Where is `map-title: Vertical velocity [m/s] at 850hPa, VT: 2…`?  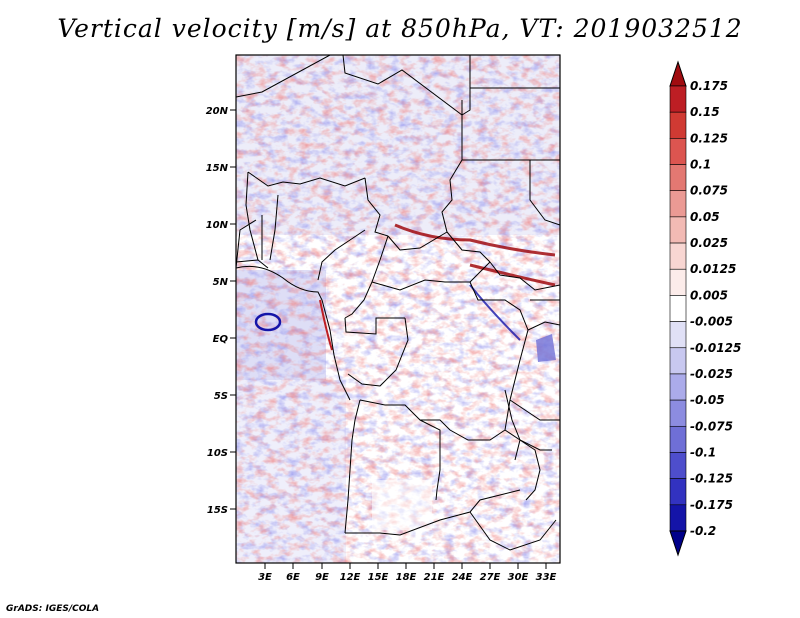
map-title: Vertical velocity [m/s] at 850hPa, VT: 2… is located at coordinates (400, 28).